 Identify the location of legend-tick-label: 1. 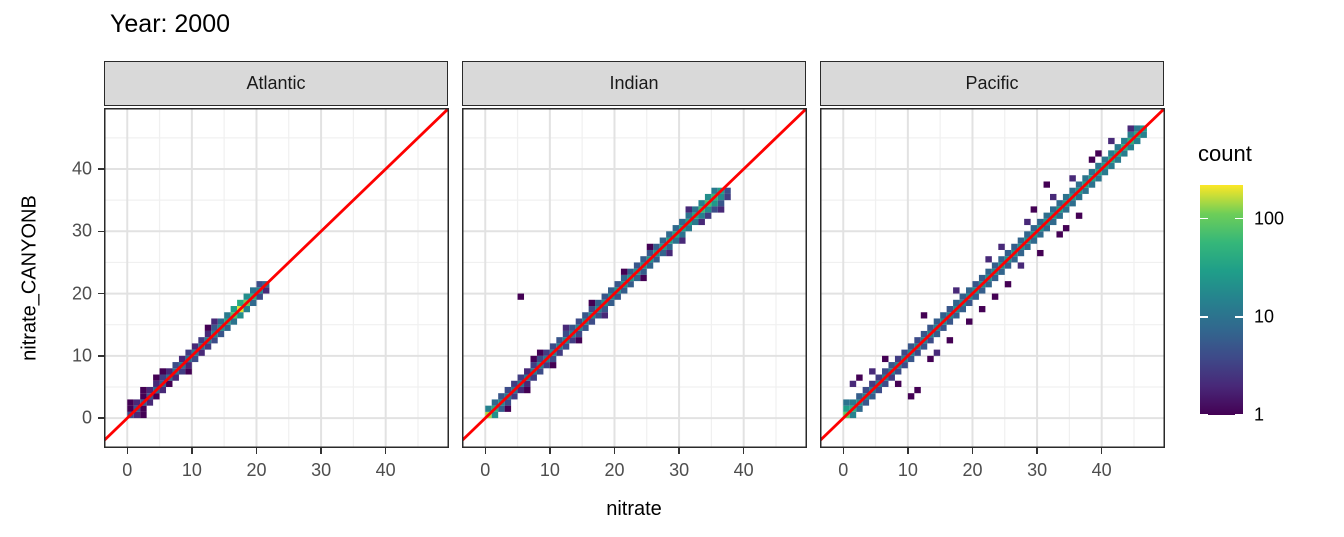
(1259, 414).